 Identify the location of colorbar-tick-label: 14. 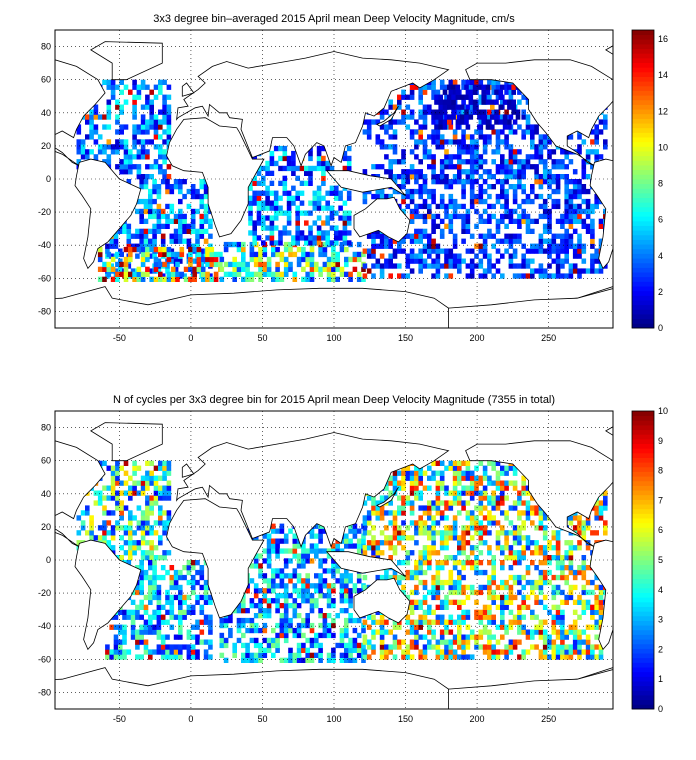
(663, 75).